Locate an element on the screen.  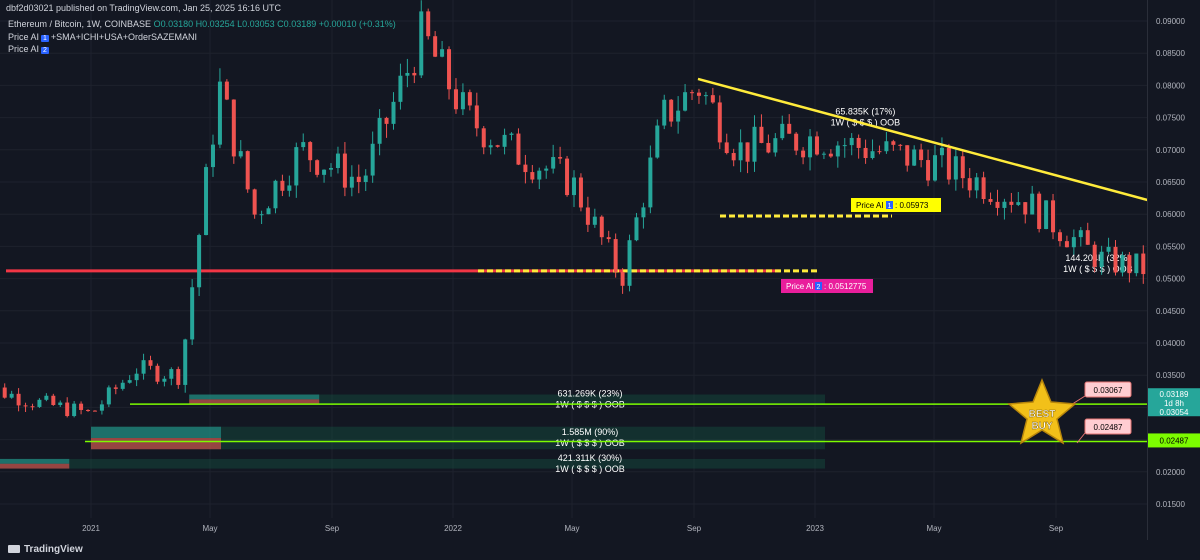
indicator-1-badge: 1 is located at coordinates (45, 38).